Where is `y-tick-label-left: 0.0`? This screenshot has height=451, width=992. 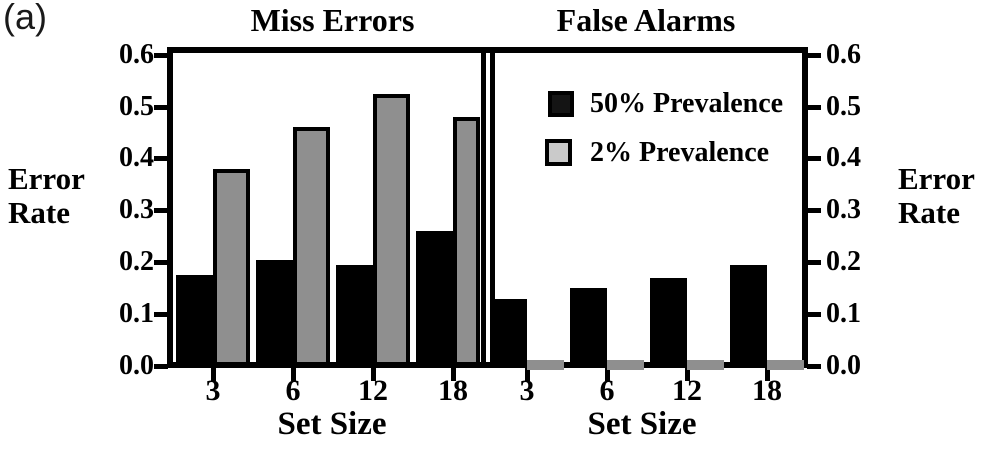 y-tick-label-left: 0.0 is located at coordinates (136, 365).